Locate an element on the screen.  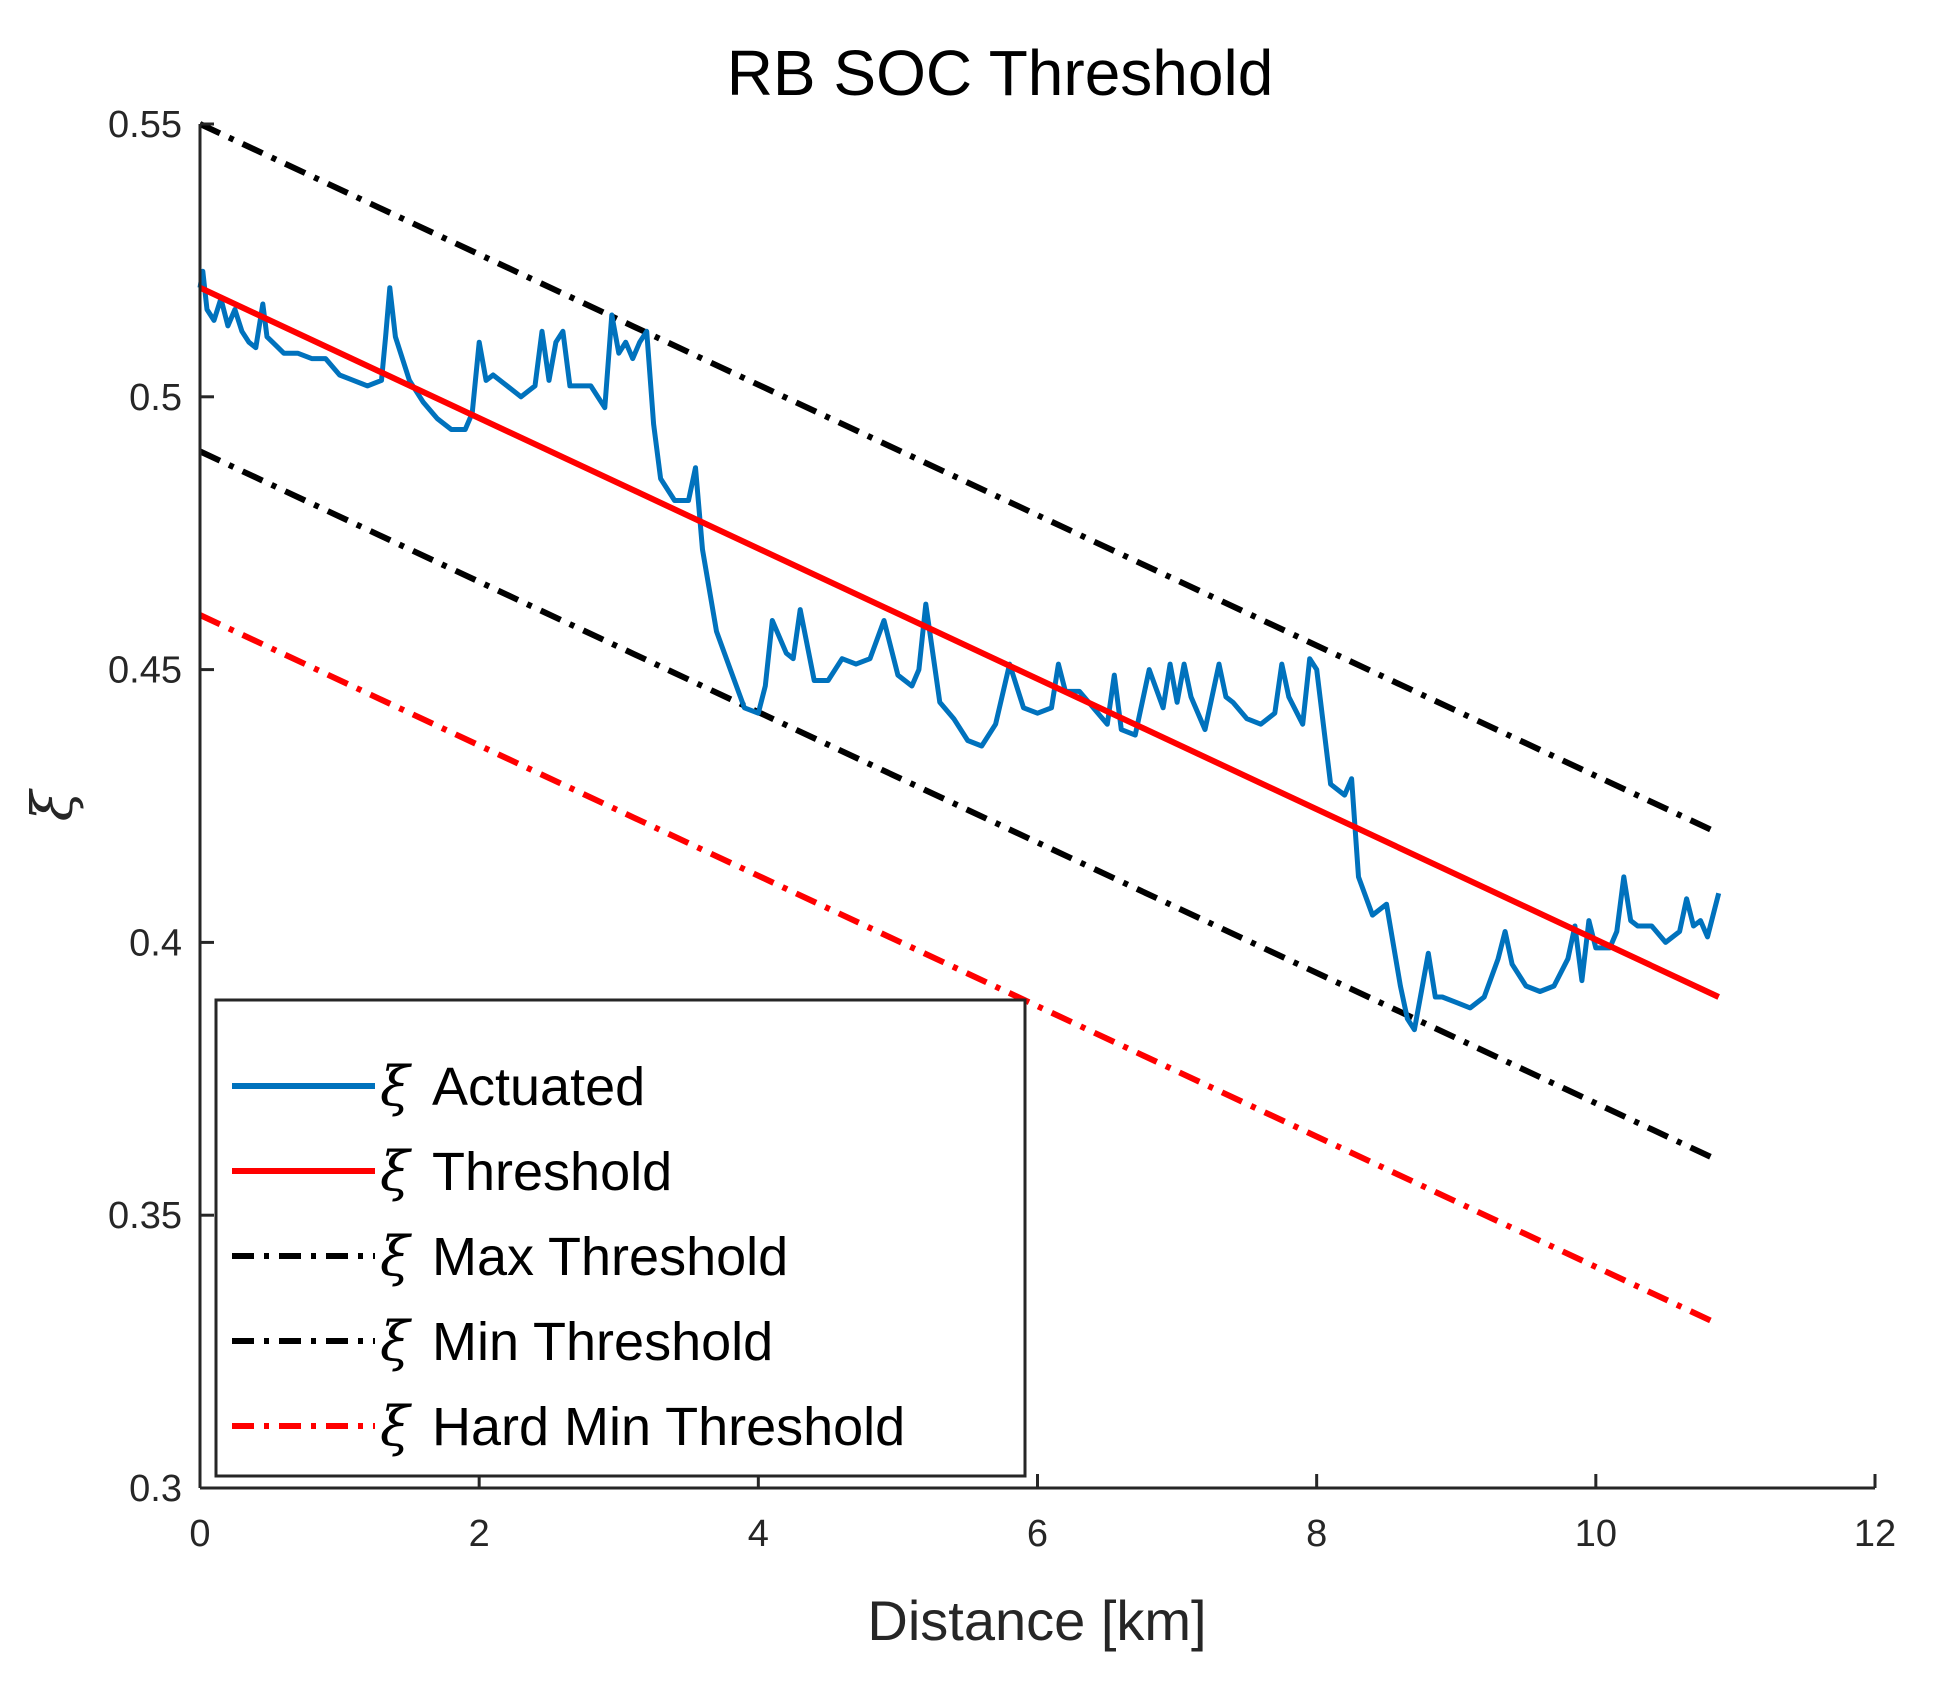
x-tick-label: 8 is located at coordinates (1316, 1534).